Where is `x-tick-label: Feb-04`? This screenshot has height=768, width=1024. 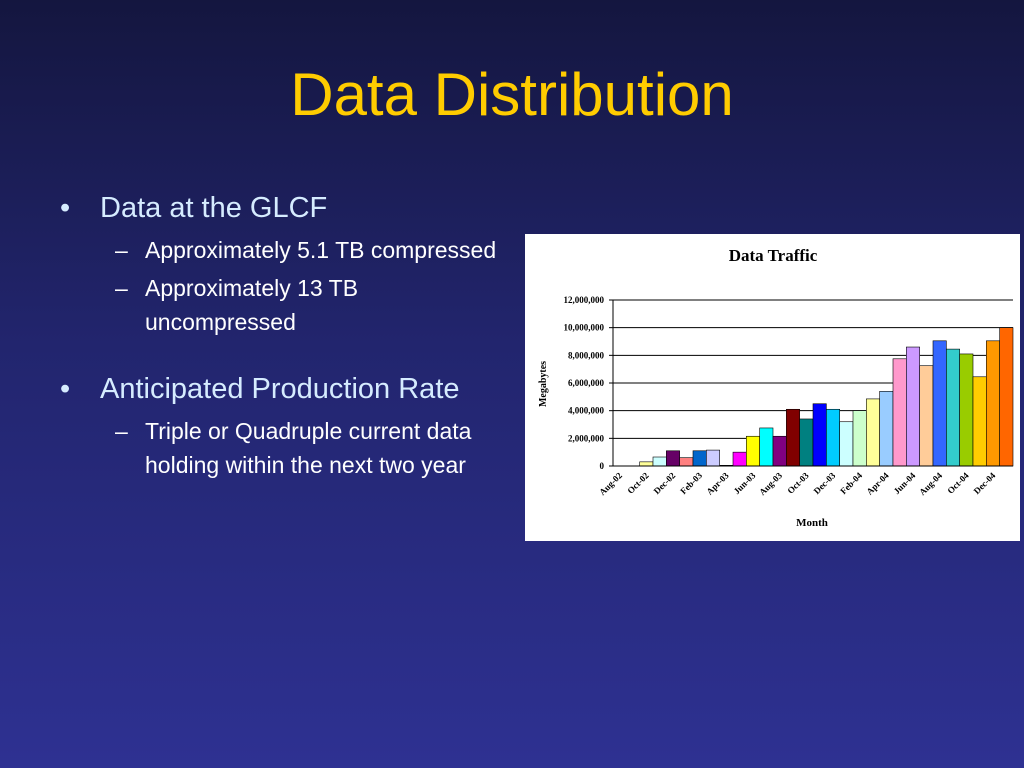
x-tick-label: Feb-04 is located at coordinates (851, 483).